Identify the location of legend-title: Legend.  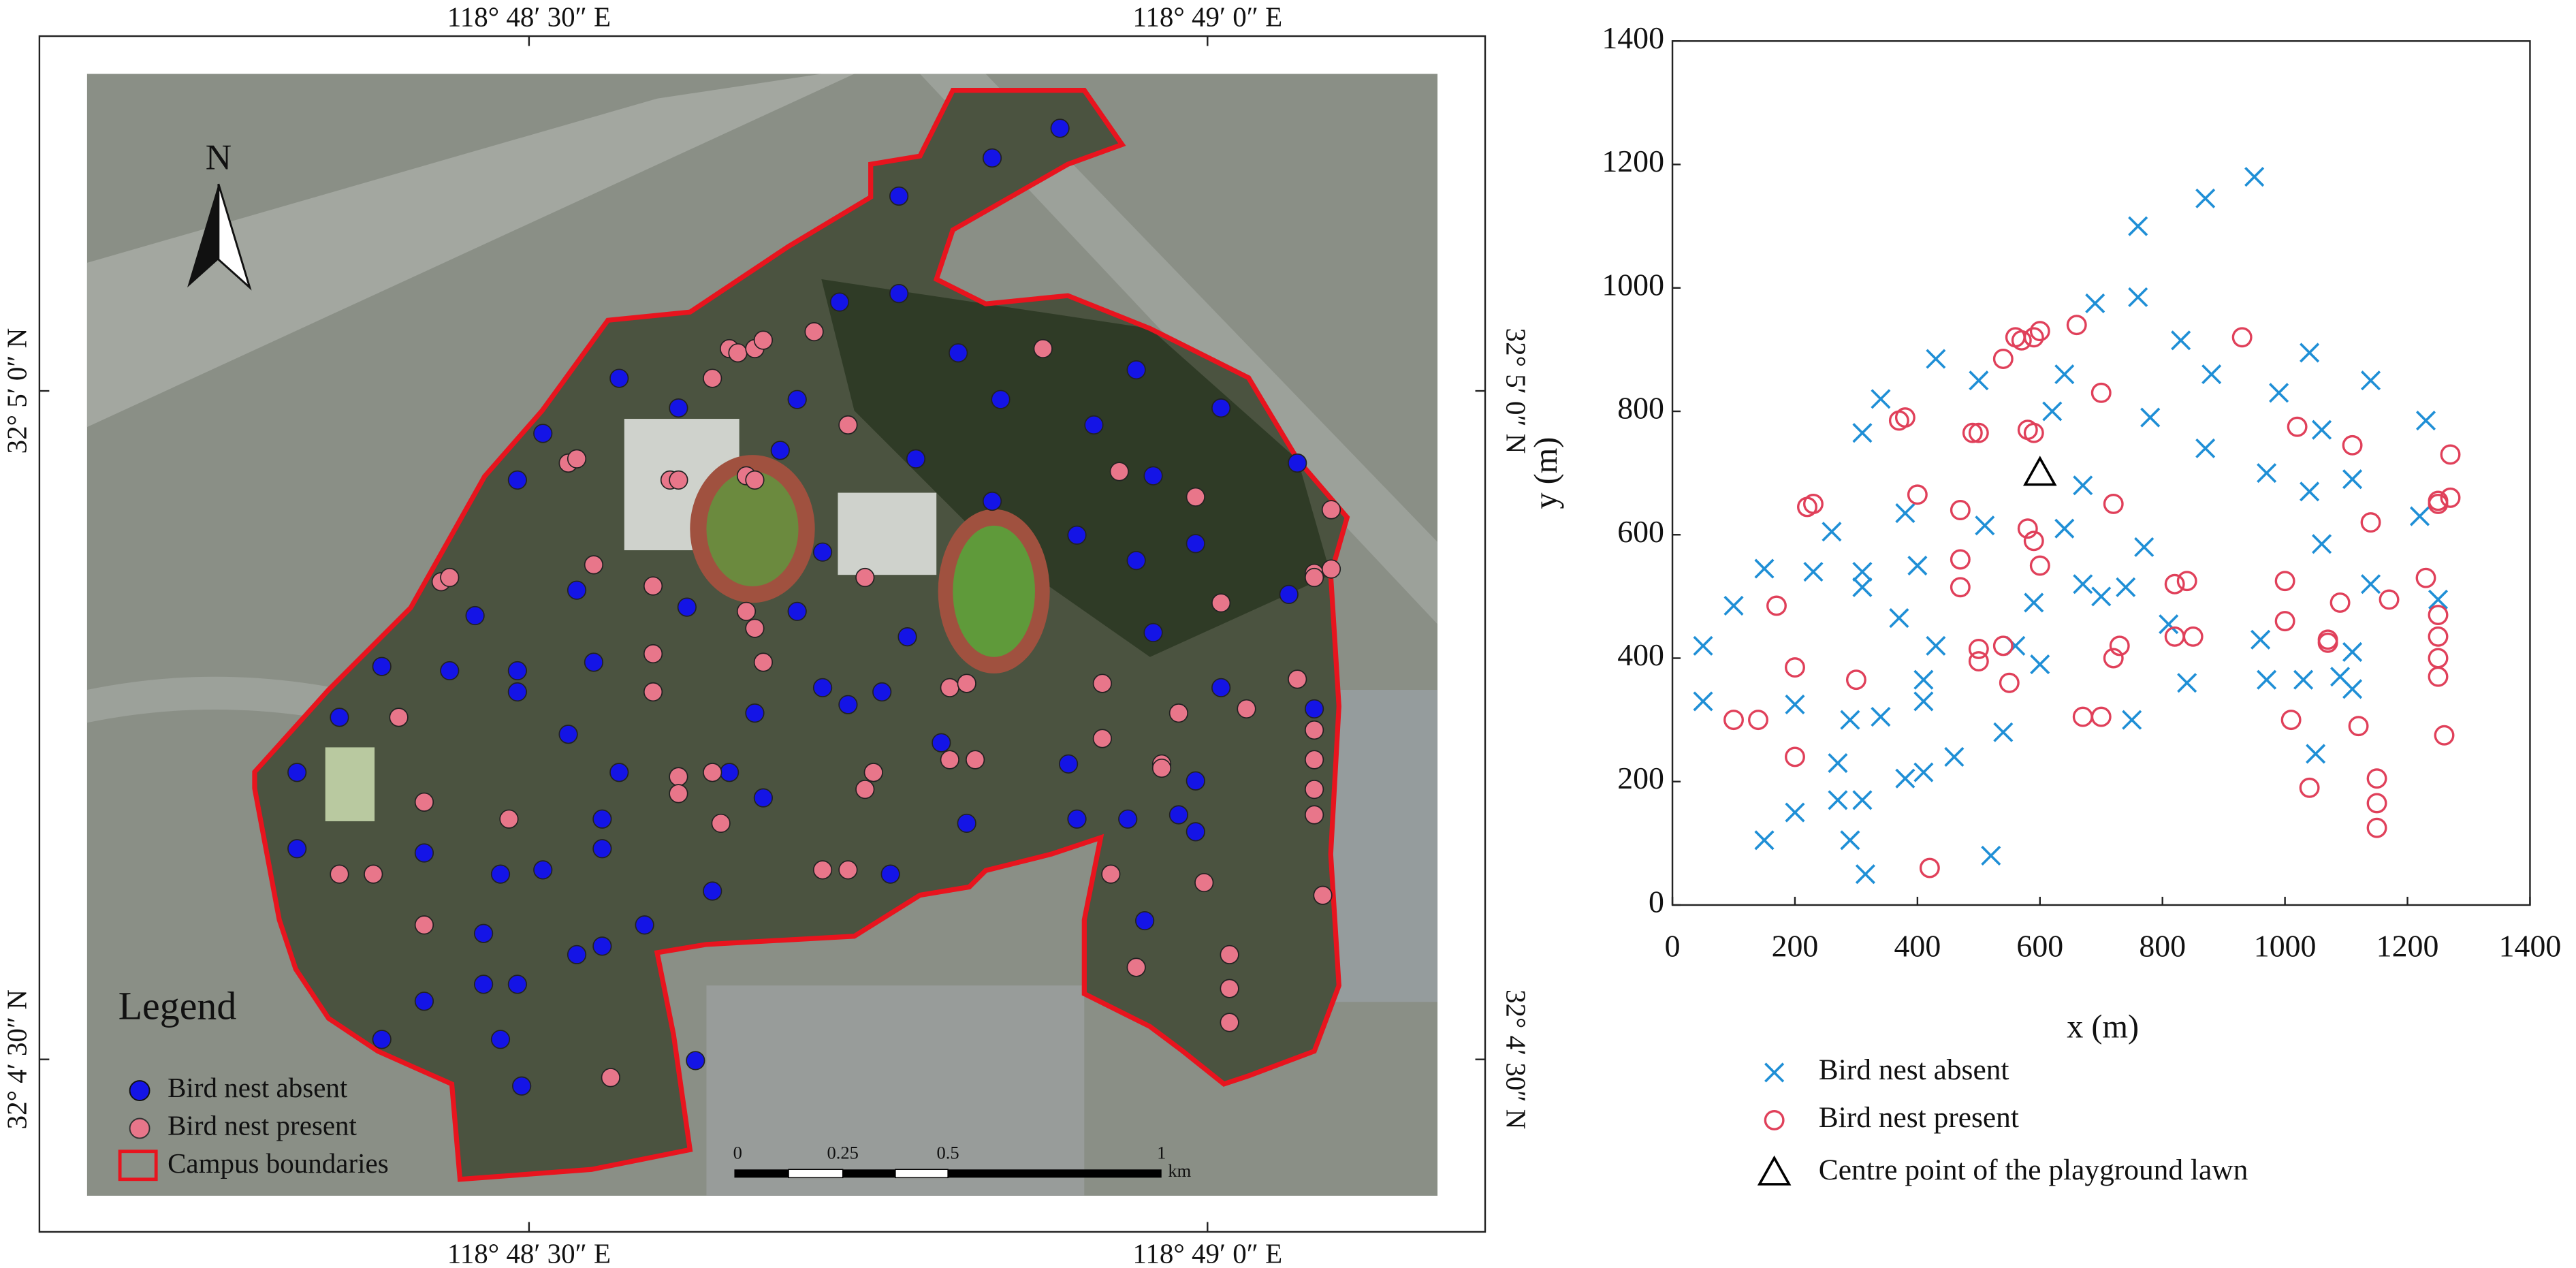
(177, 1006).